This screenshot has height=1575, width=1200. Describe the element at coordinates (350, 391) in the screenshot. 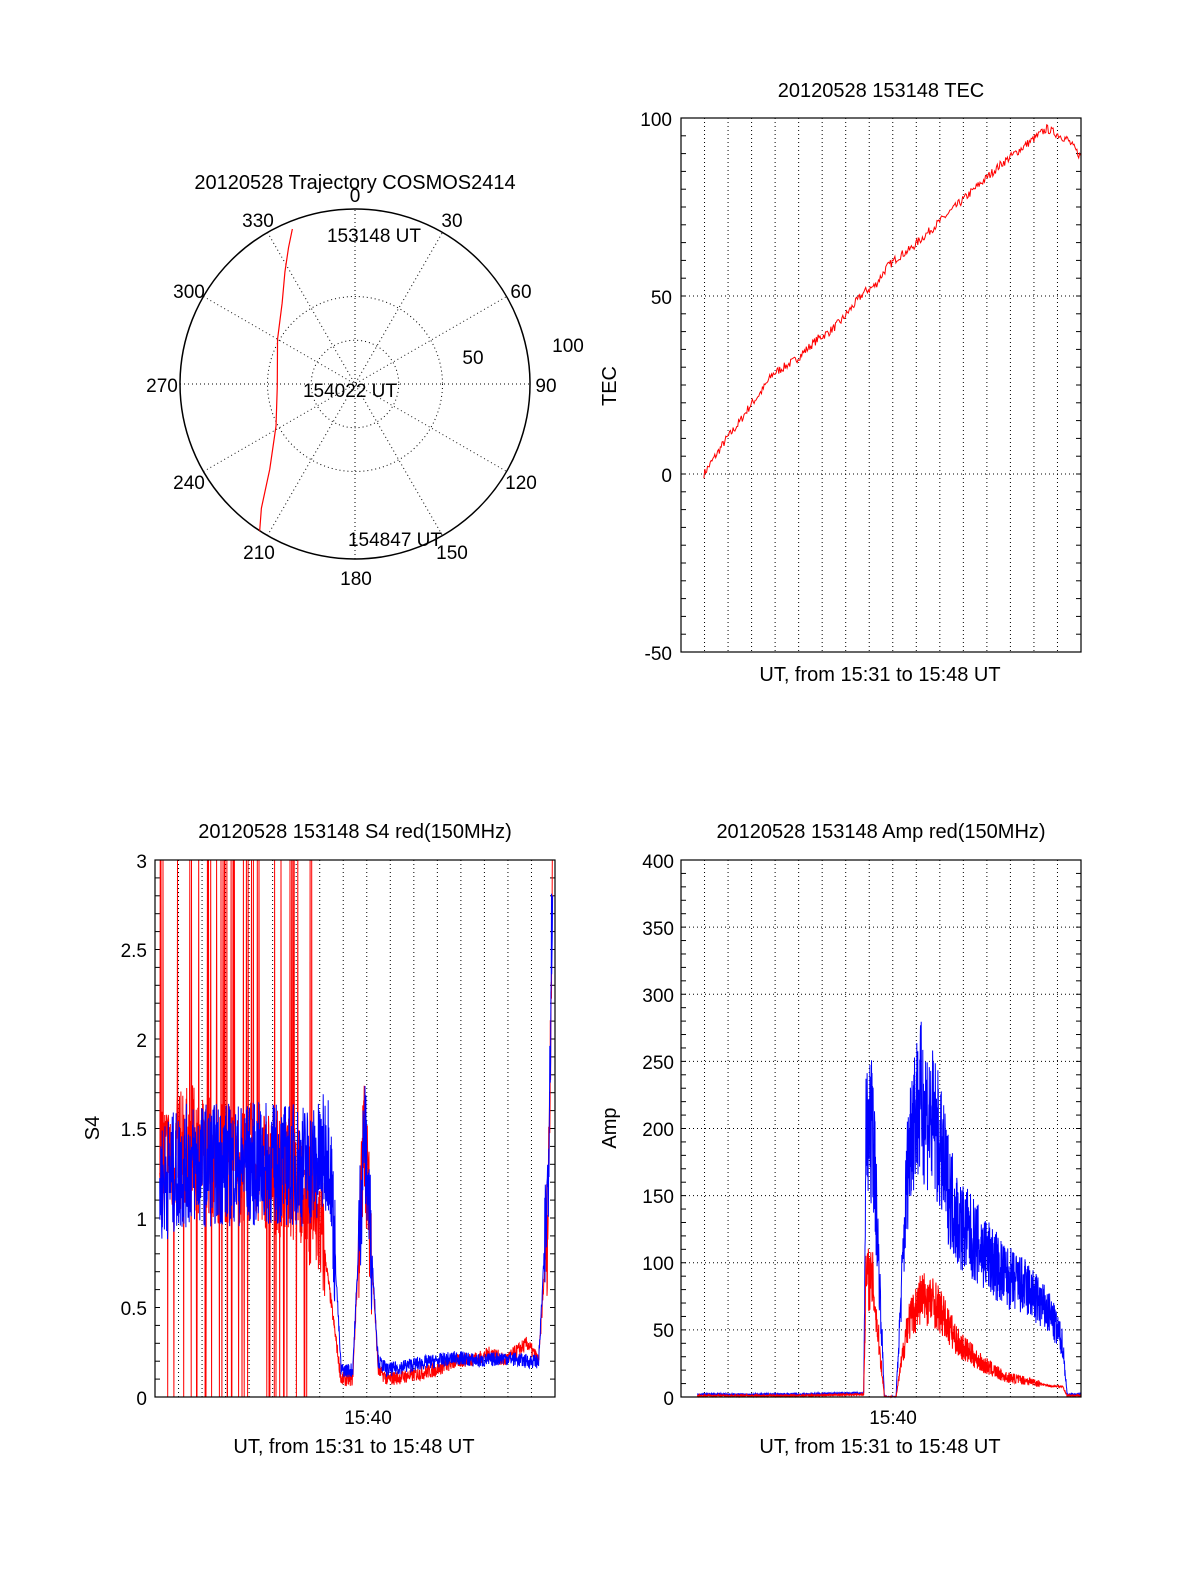

I see `trajectory-mid-time: 154022 UT` at that location.